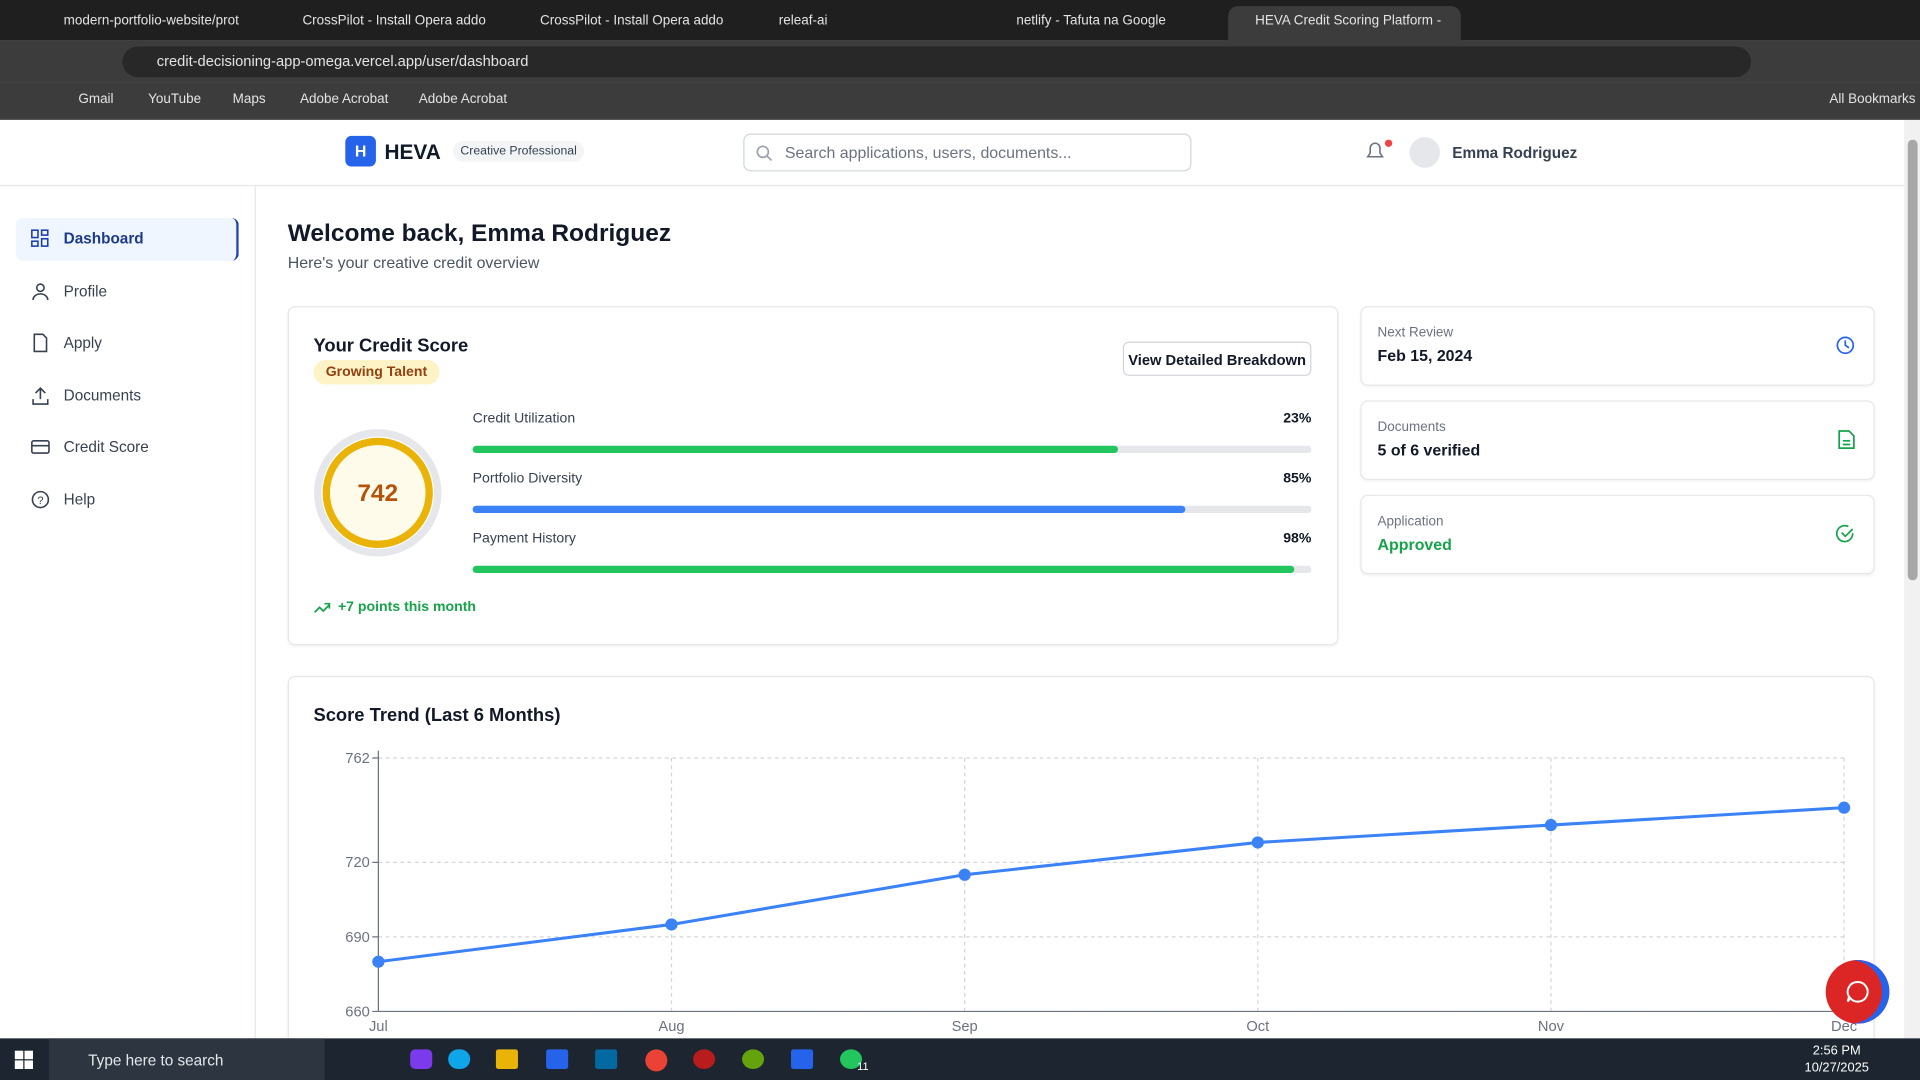 This screenshot has height=1080, width=1920. What do you see at coordinates (1424, 152) in the screenshot?
I see `avatar` at bounding box center [1424, 152].